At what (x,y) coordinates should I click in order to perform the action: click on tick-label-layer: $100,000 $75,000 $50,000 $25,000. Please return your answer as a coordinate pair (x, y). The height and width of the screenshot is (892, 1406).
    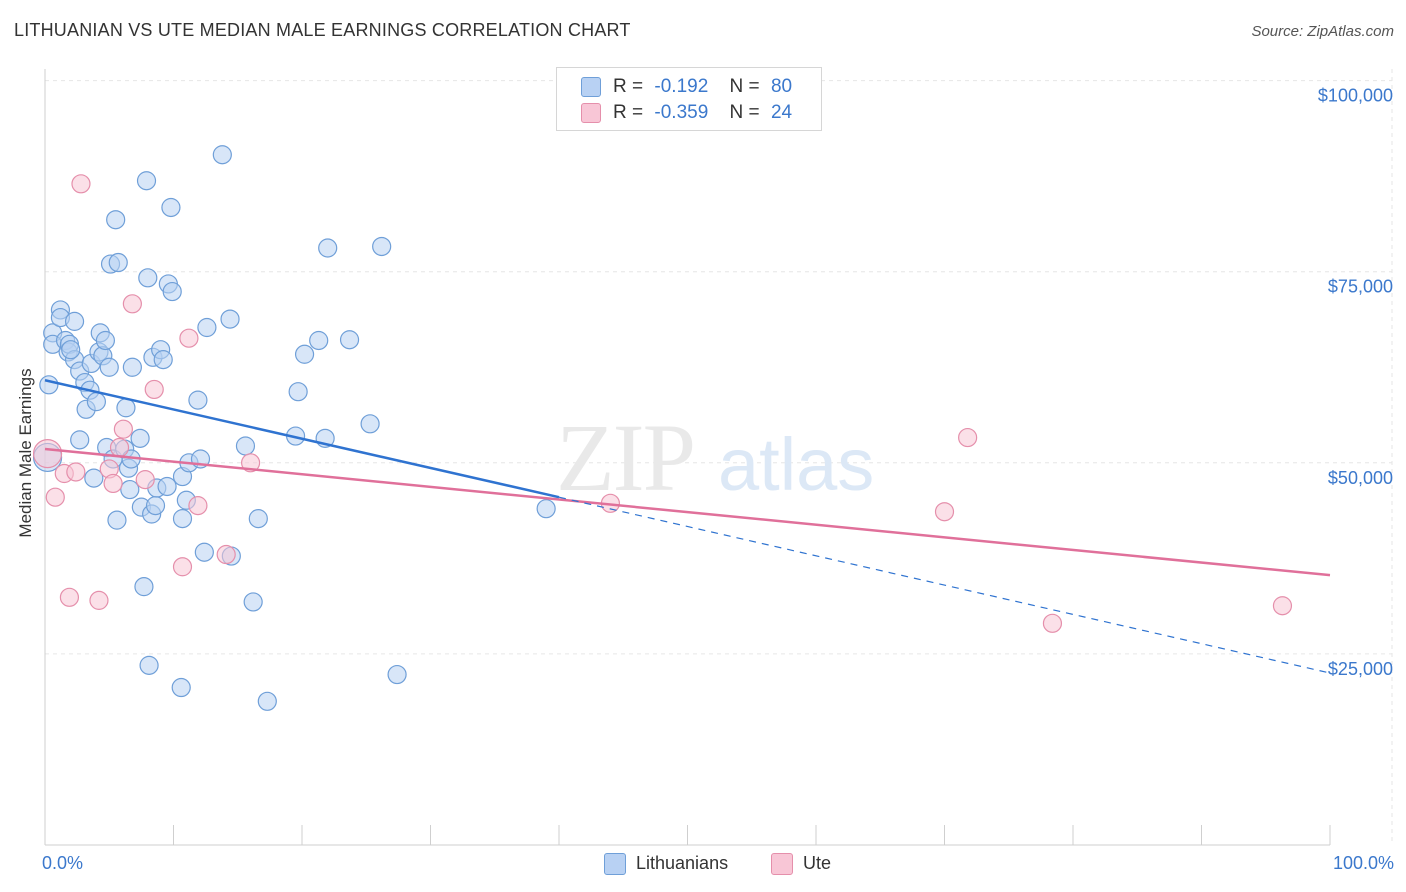
    Looking at the image, I should click on (1355, 382).